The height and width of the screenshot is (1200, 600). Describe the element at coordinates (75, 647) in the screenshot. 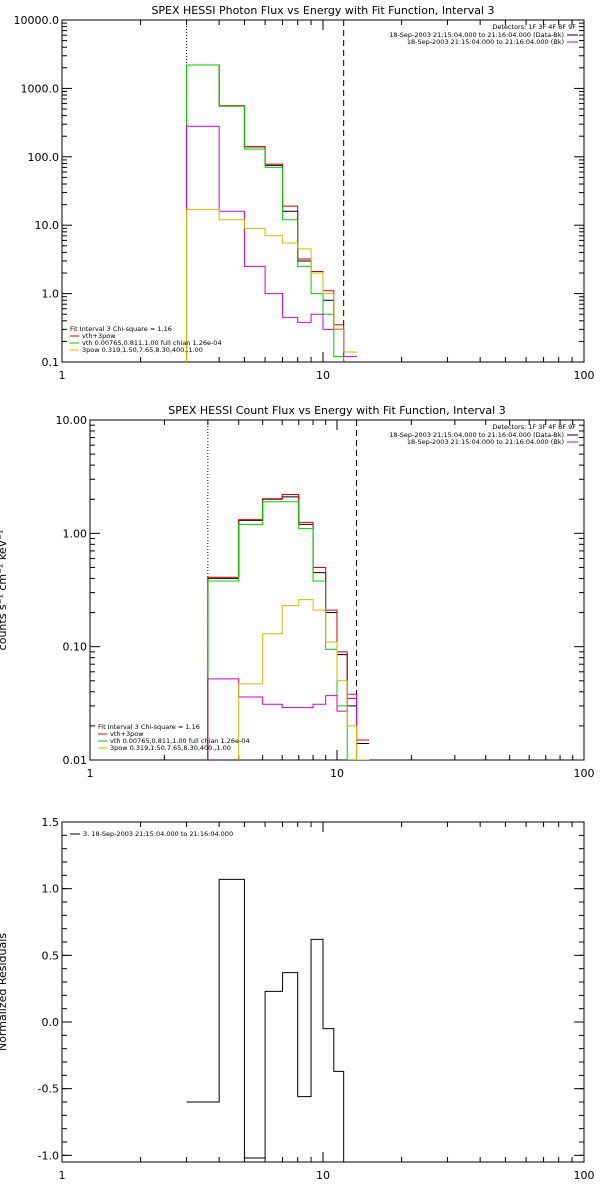

I see `y-tick-label: 0.10` at that location.